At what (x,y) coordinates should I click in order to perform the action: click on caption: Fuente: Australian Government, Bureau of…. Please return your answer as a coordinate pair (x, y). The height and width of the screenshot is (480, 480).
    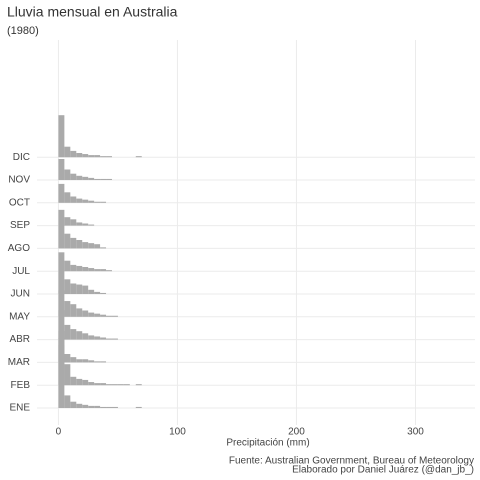
    Looking at the image, I should click on (351, 461).